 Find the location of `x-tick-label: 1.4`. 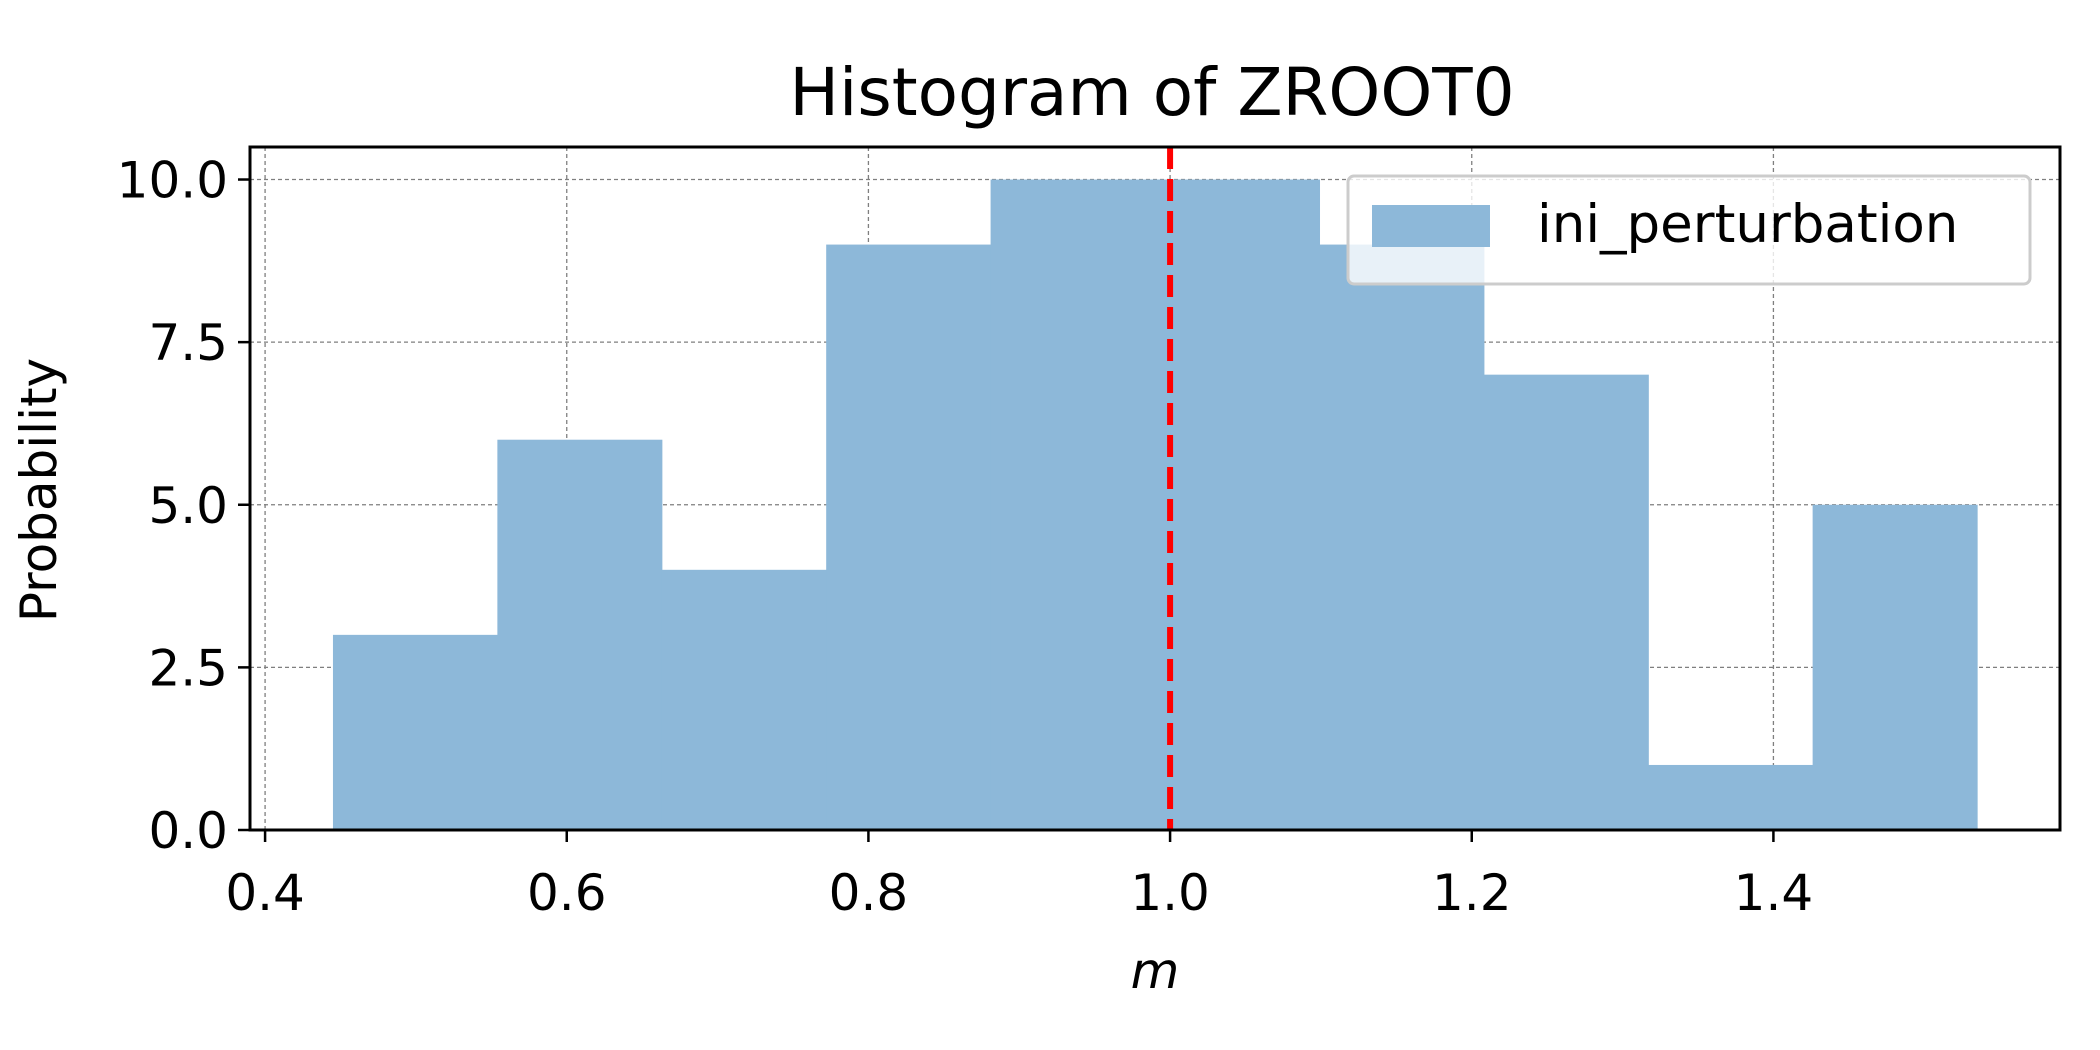

x-tick-label: 1.4 is located at coordinates (1774, 893).